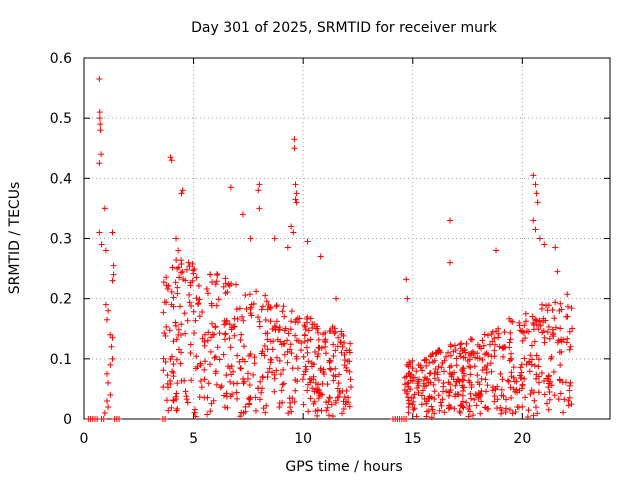 This screenshot has width=640, height=480. Describe the element at coordinates (303, 439) in the screenshot. I see `x-tick-label: 10` at that location.